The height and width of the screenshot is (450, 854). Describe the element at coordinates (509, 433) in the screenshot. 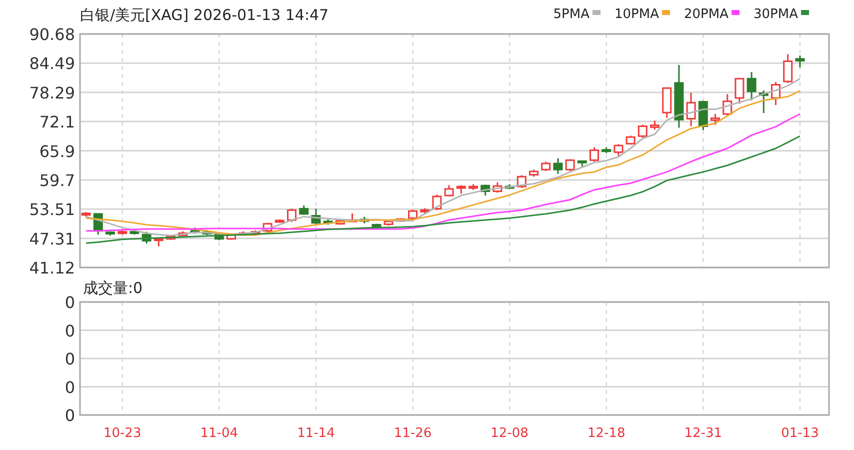

I see `x-tick-label: 12-08` at that location.